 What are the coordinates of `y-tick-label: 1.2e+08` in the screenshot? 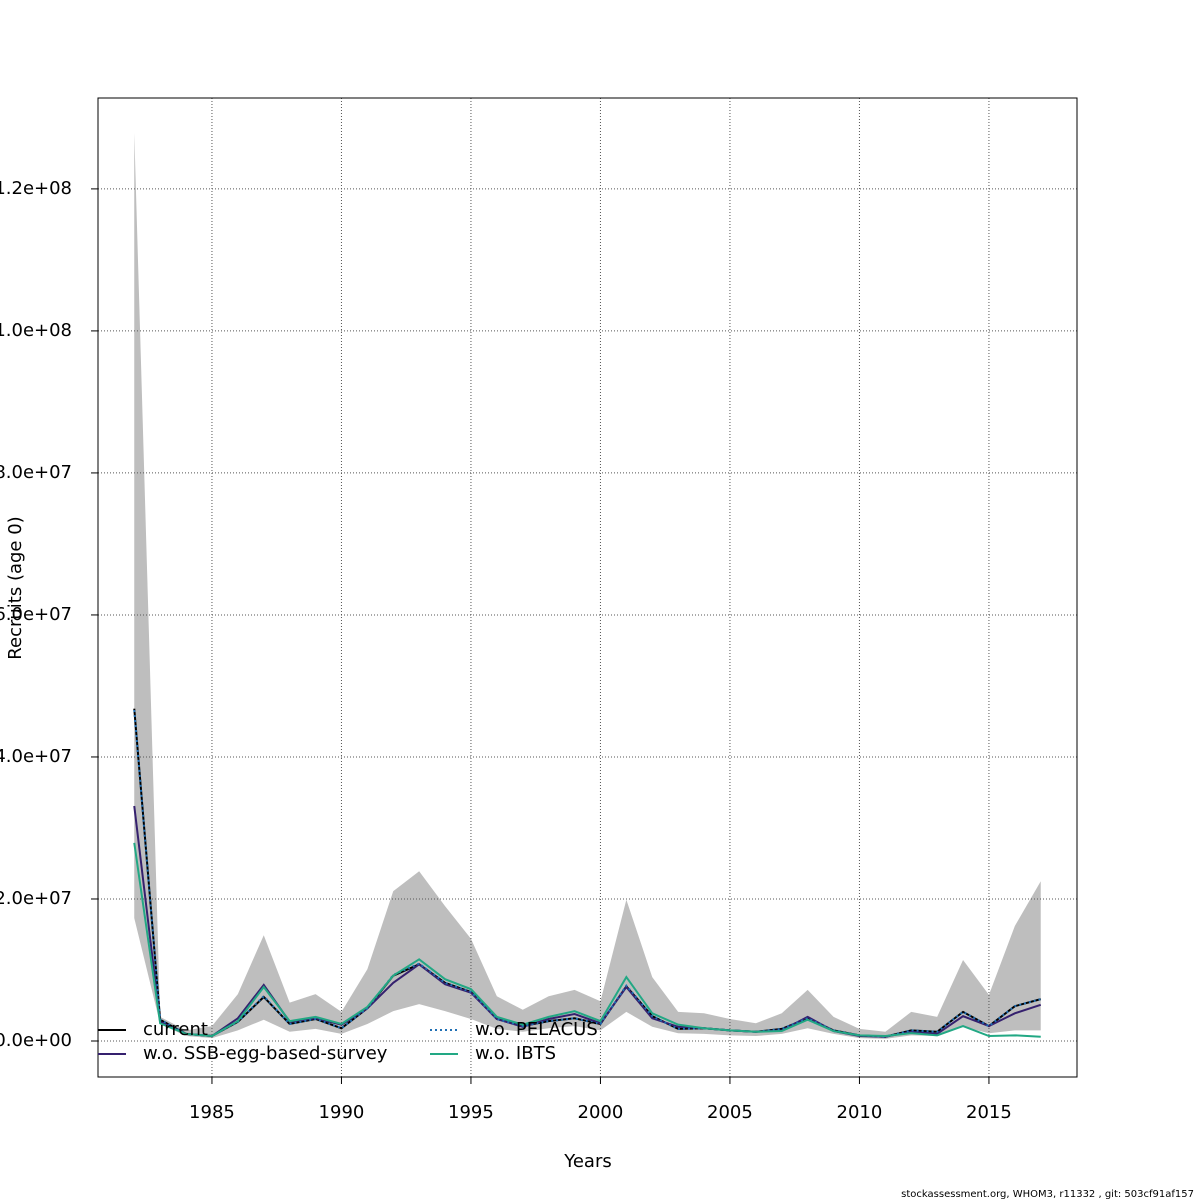 It's located at (36, 188).